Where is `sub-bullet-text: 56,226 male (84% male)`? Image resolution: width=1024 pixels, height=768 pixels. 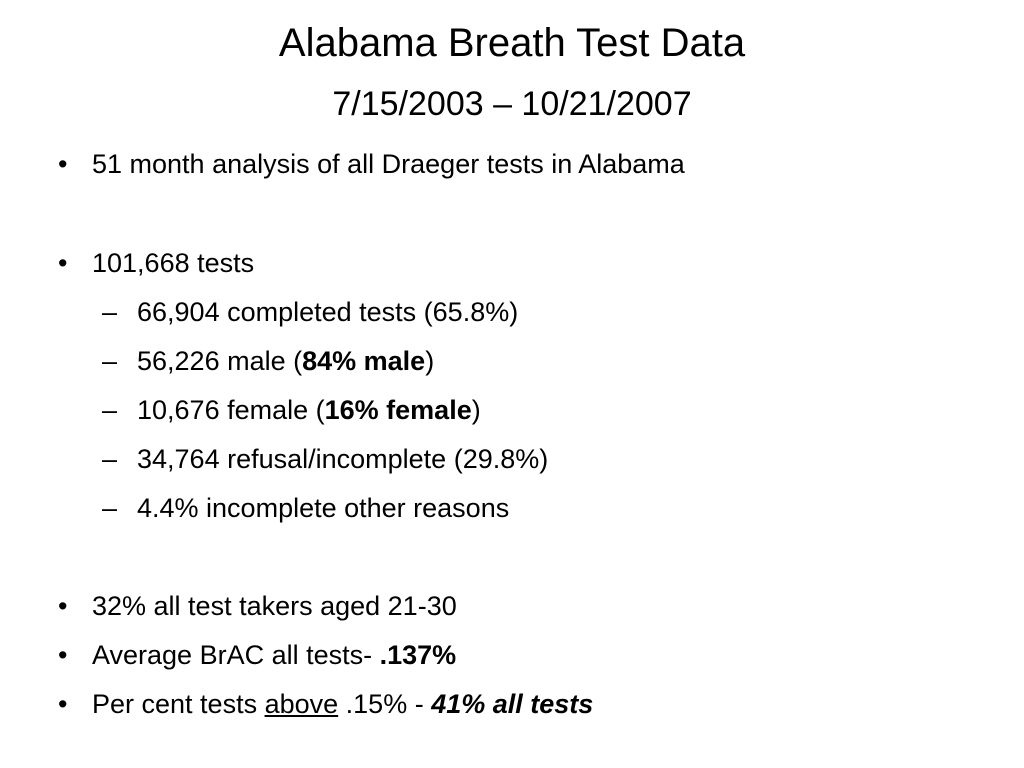 sub-bullet-text: 56,226 male (84% male) is located at coordinates (285, 361).